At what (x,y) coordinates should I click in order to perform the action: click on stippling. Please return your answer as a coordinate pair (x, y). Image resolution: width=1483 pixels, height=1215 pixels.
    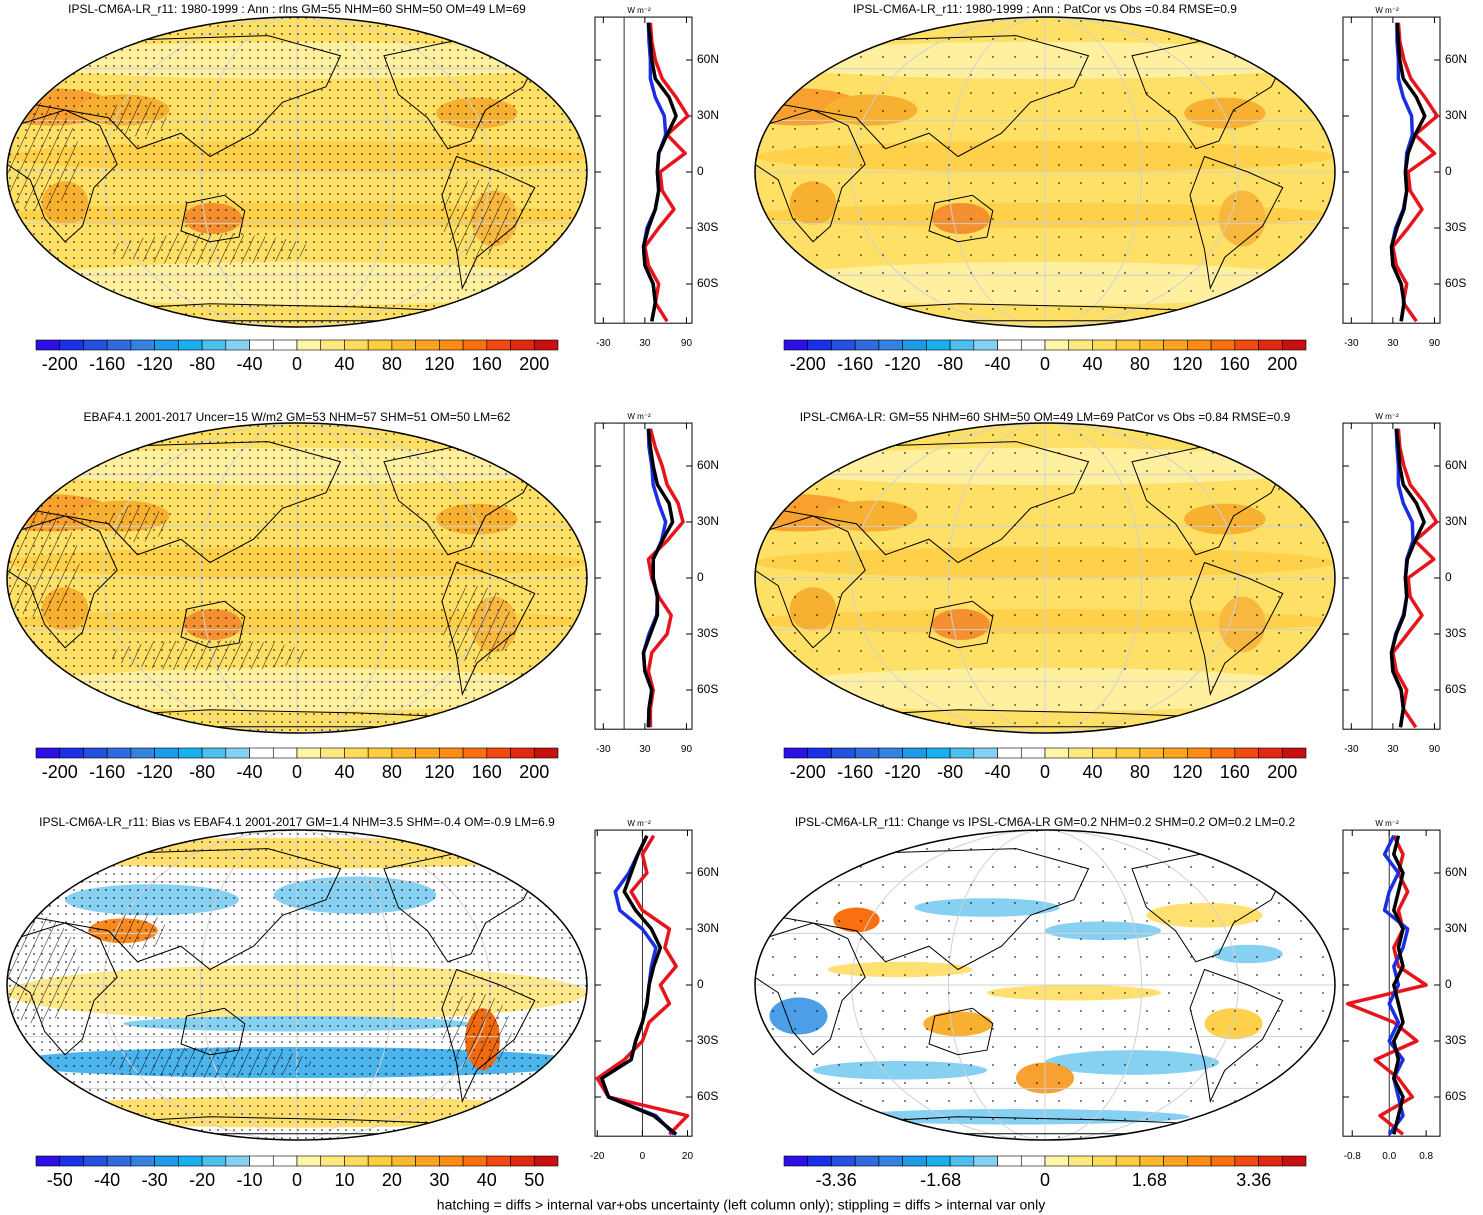
    Looking at the image, I should click on (297, 578).